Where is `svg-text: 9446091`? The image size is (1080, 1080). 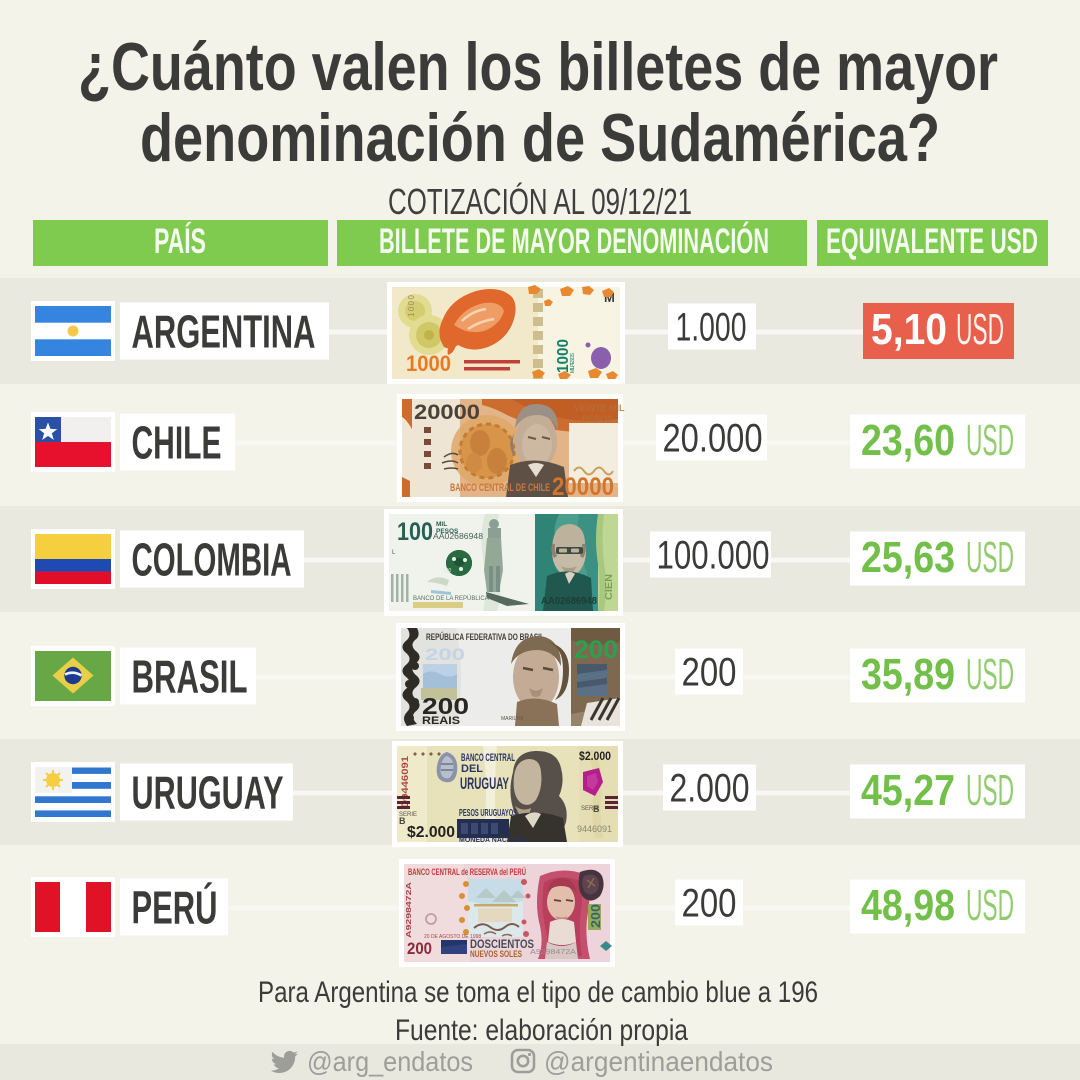
svg-text: 9446091 is located at coordinates (594, 829).